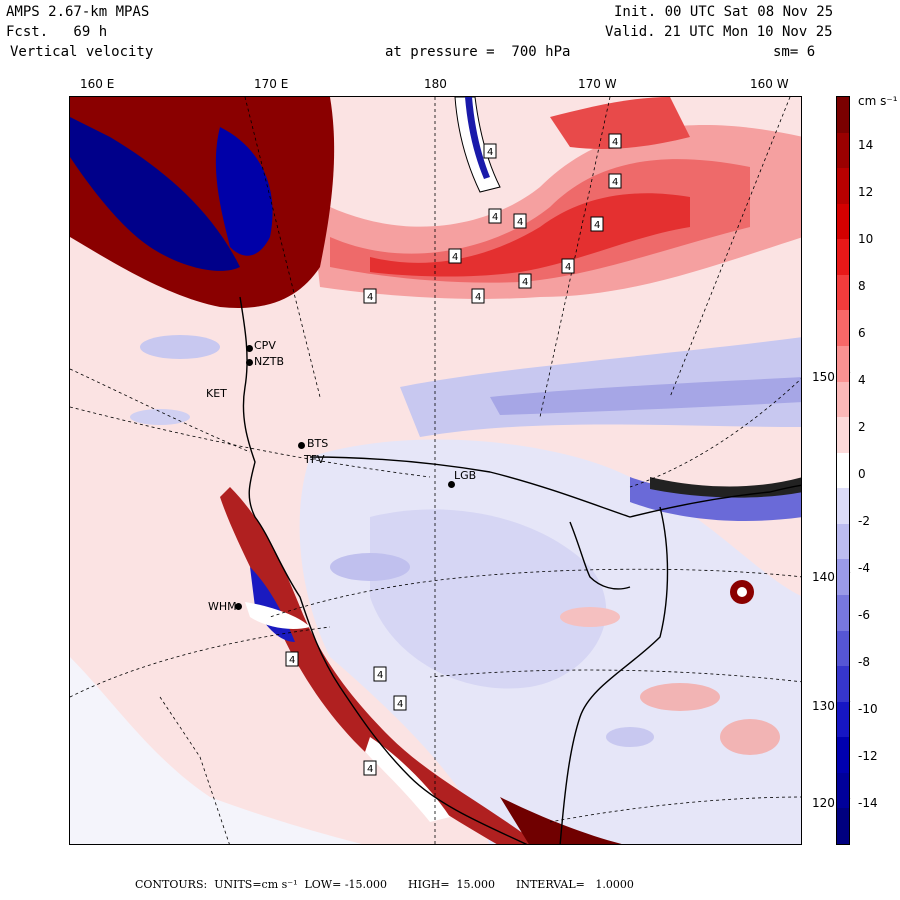 This screenshot has height=900, width=900. Describe the element at coordinates (864, 662) in the screenshot. I see `colorbar-tick-label: -8` at that location.